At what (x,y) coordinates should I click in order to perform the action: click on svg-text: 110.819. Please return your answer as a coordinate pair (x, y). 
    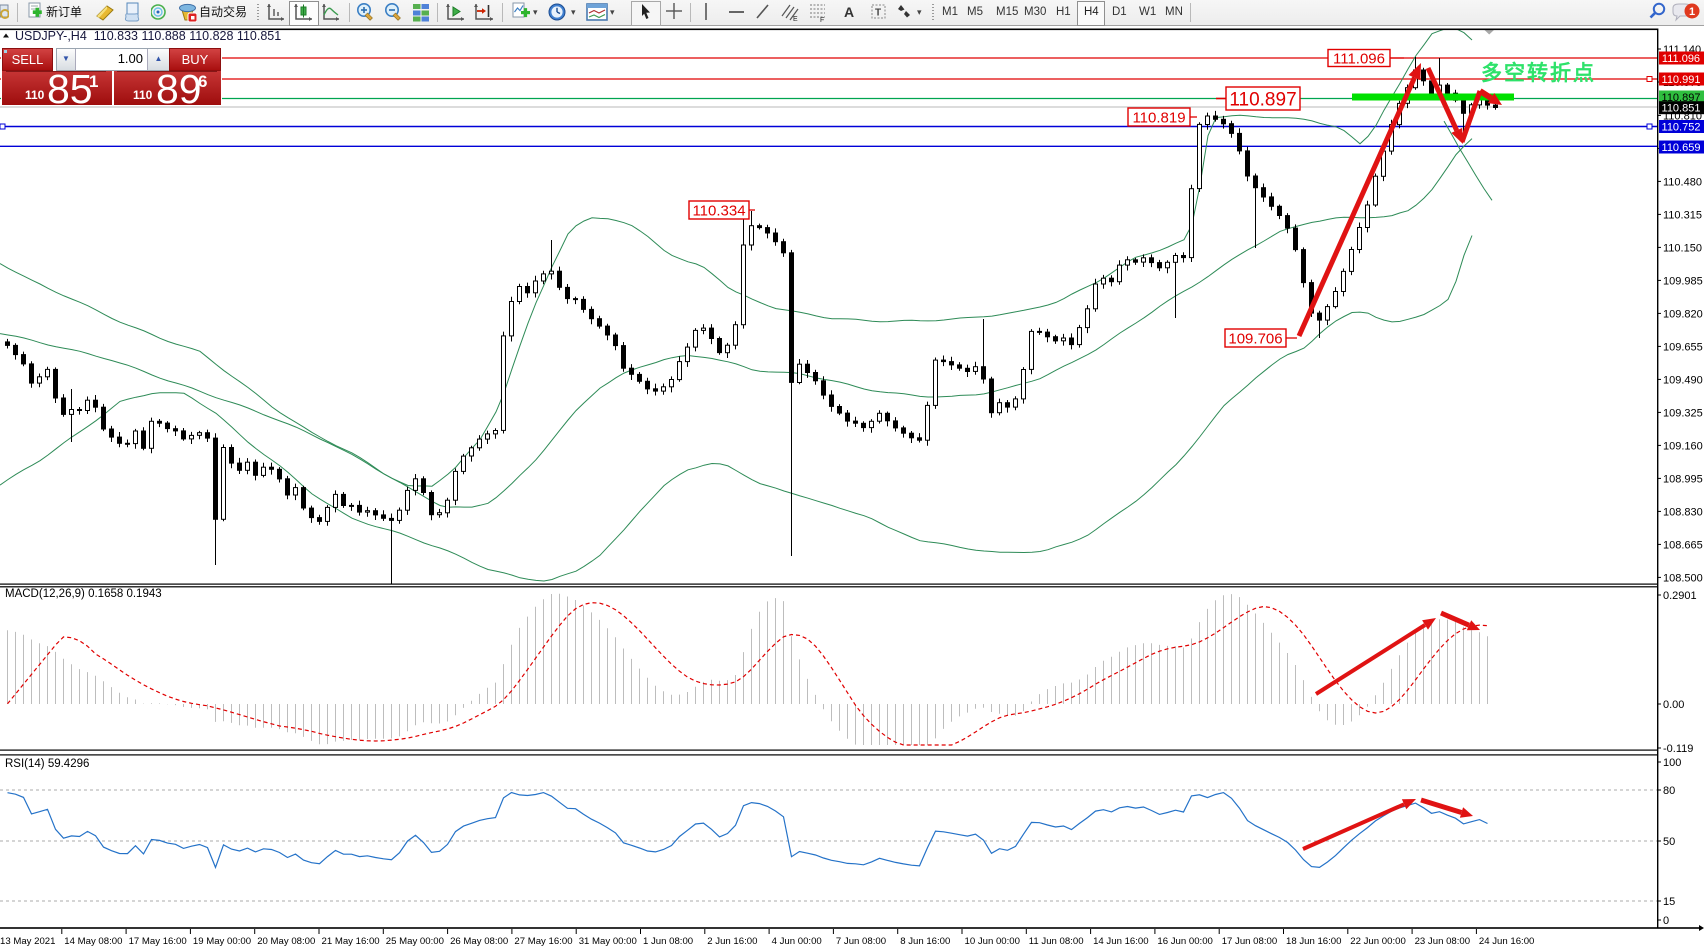
    Looking at the image, I should click on (1158, 117).